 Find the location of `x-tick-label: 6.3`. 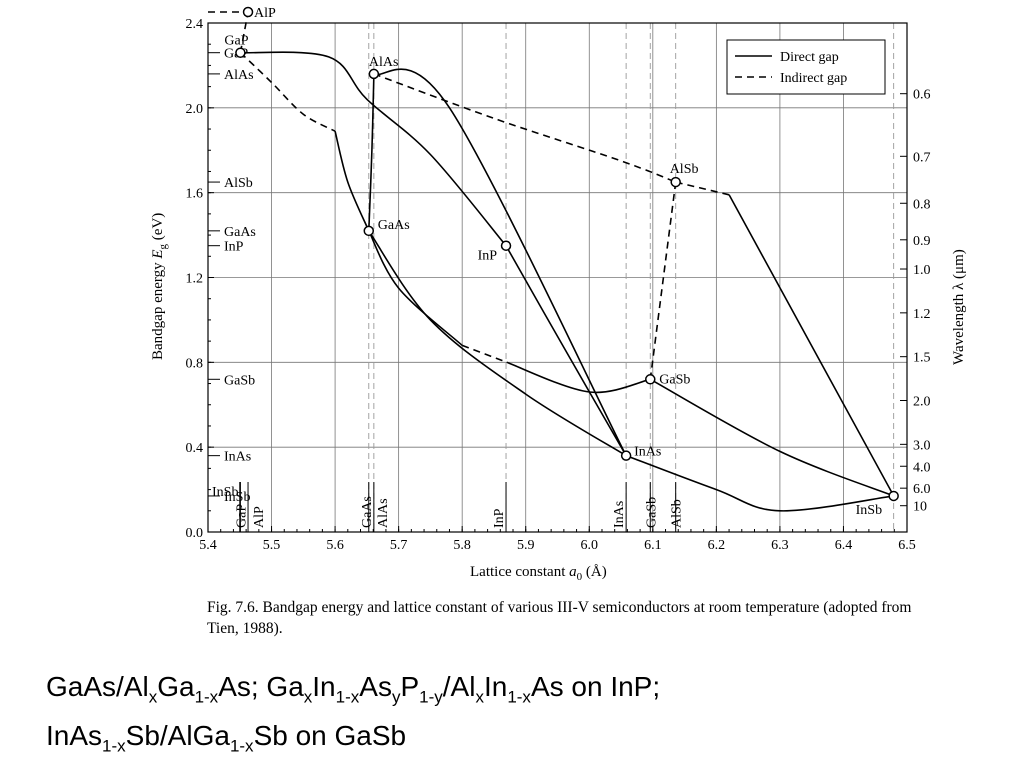

x-tick-label: 6.3 is located at coordinates (780, 545).